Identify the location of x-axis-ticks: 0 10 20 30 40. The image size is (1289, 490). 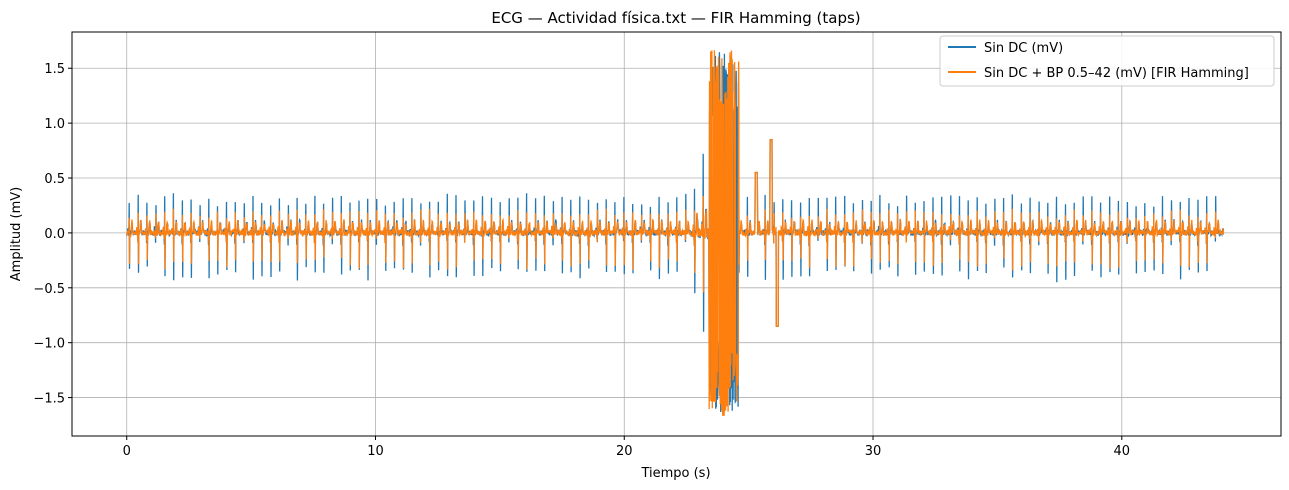
(626, 447).